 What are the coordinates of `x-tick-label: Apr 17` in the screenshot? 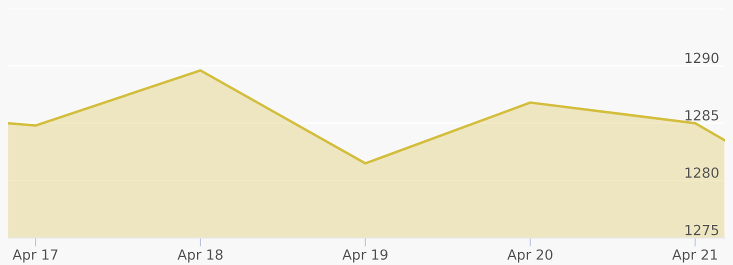 It's located at (35, 256).